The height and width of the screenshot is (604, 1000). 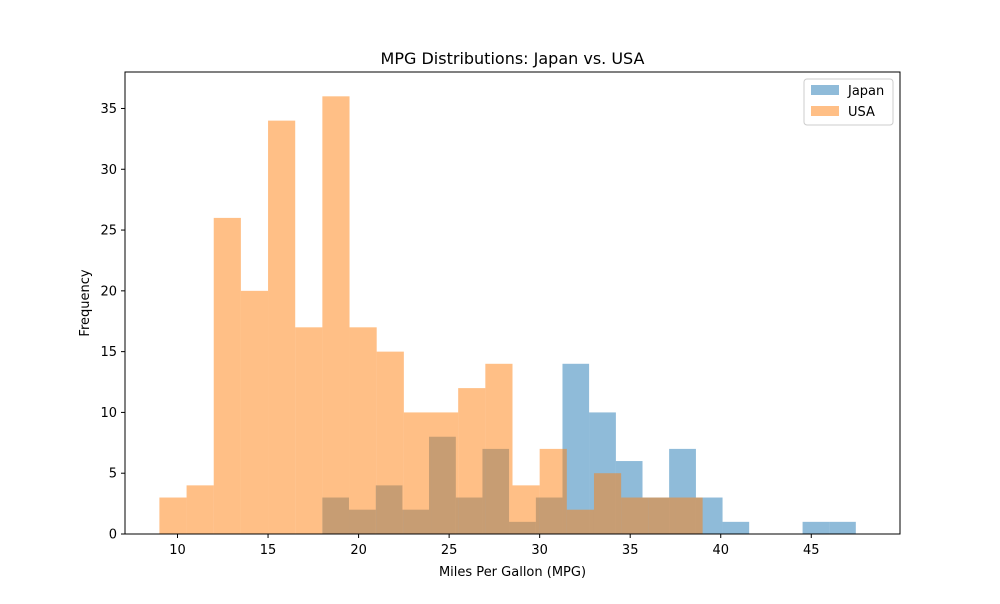 I want to click on x-tick-label-30: 30, so click(x=539, y=550).